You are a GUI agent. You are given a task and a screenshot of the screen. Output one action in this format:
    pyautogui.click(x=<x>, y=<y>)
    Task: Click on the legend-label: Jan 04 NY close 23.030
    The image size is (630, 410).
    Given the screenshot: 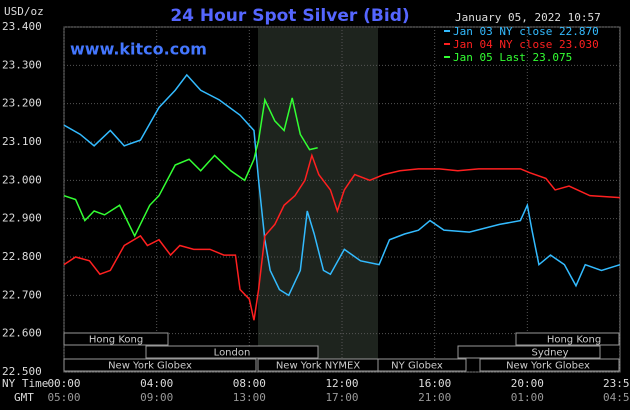 What is the action you would take?
    pyautogui.click(x=526, y=44)
    